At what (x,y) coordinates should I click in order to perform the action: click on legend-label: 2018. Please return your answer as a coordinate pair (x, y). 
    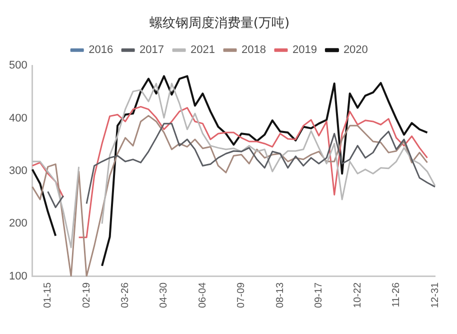
    Looking at the image, I should click on (254, 50).